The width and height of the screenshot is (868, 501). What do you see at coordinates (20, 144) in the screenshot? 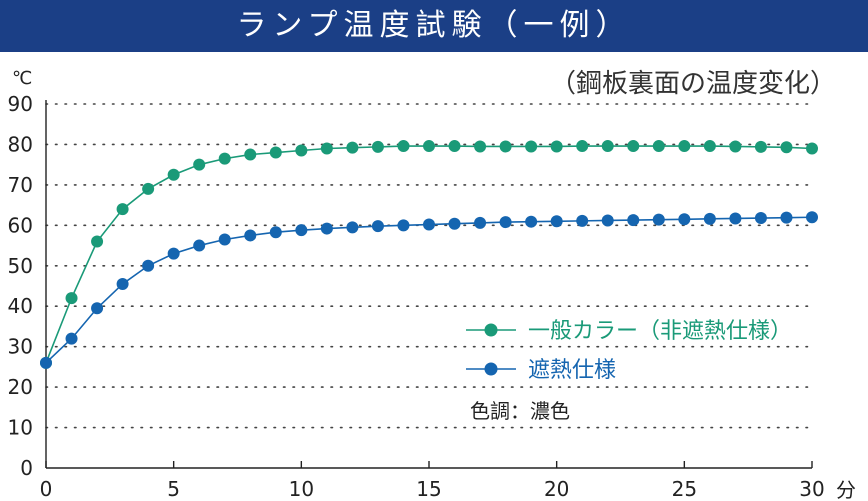
I see `y-tick-label: 80` at bounding box center [20, 144].